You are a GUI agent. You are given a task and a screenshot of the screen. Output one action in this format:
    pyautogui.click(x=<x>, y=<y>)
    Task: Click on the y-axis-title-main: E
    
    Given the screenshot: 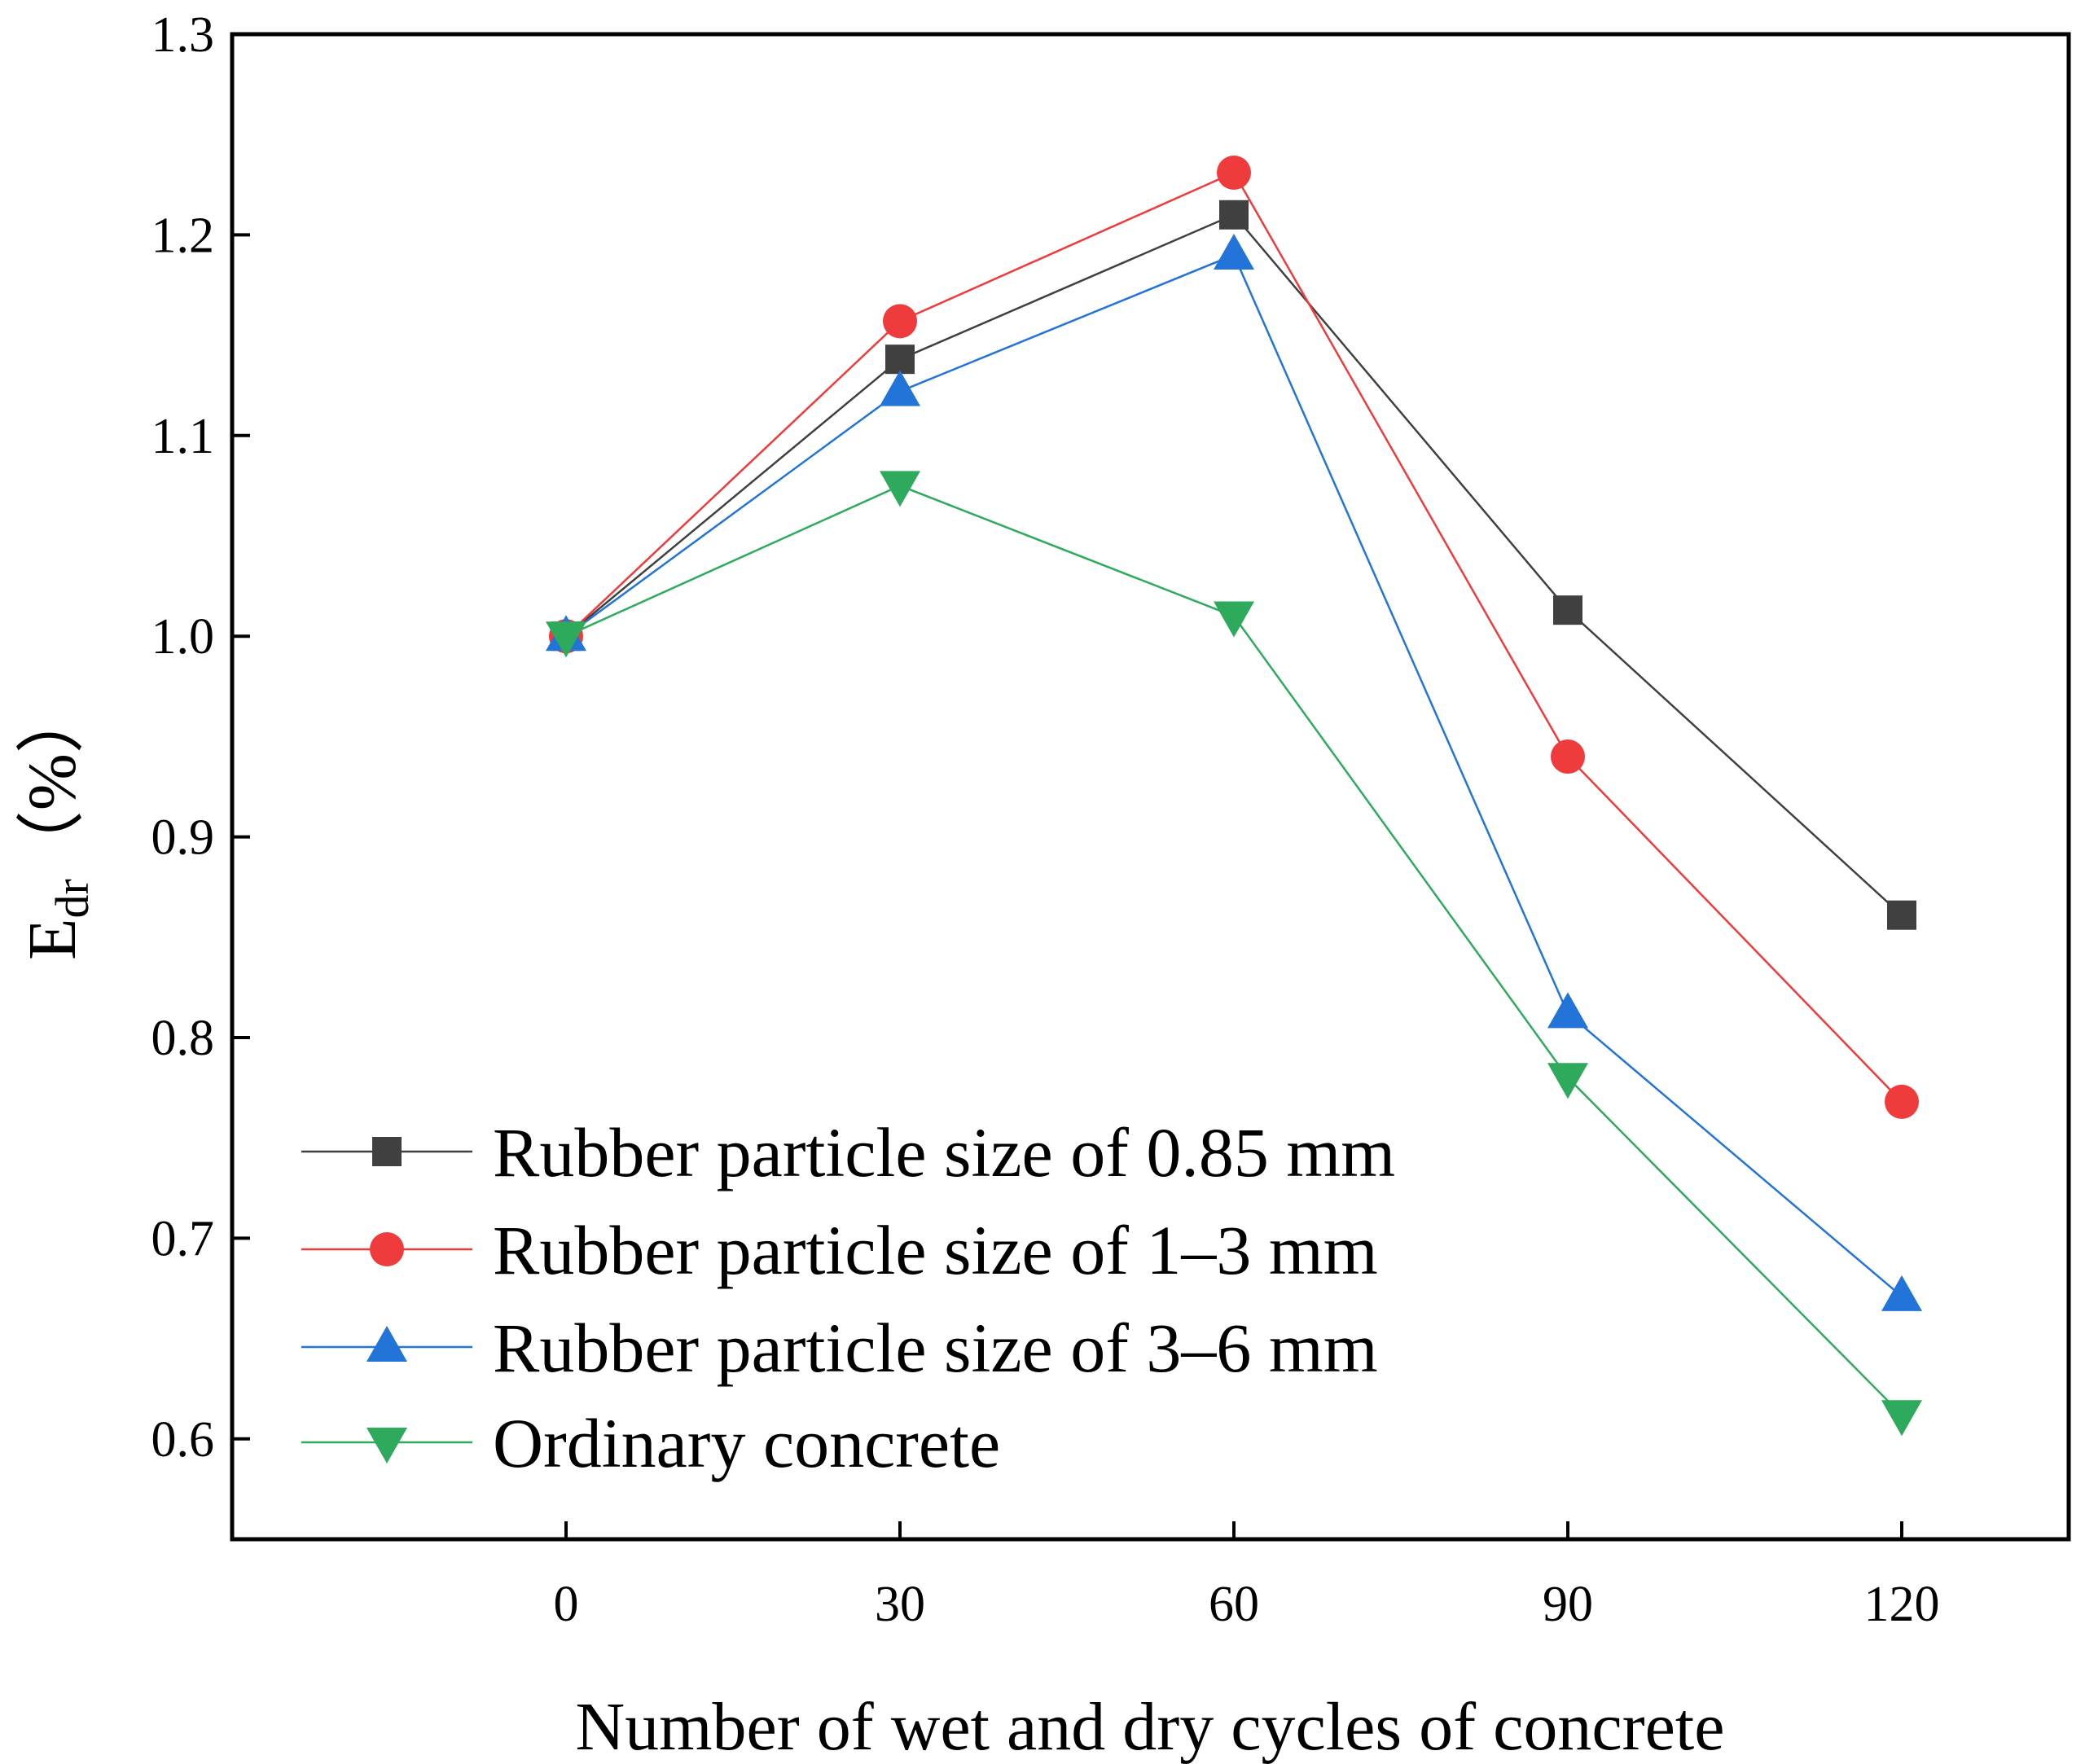 What is the action you would take?
    pyautogui.click(x=52, y=939)
    